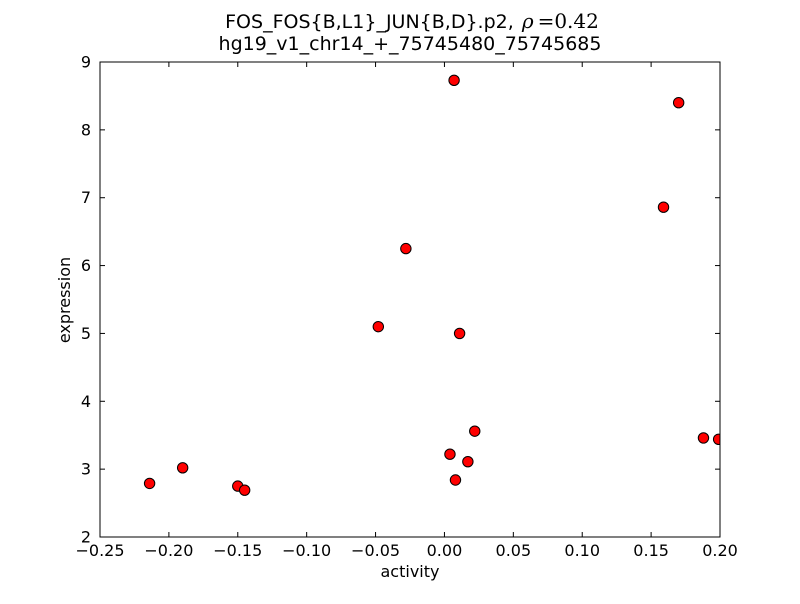 The height and width of the screenshot is (604, 800). Describe the element at coordinates (86, 62) in the screenshot. I see `y-tick-label: 9` at that location.